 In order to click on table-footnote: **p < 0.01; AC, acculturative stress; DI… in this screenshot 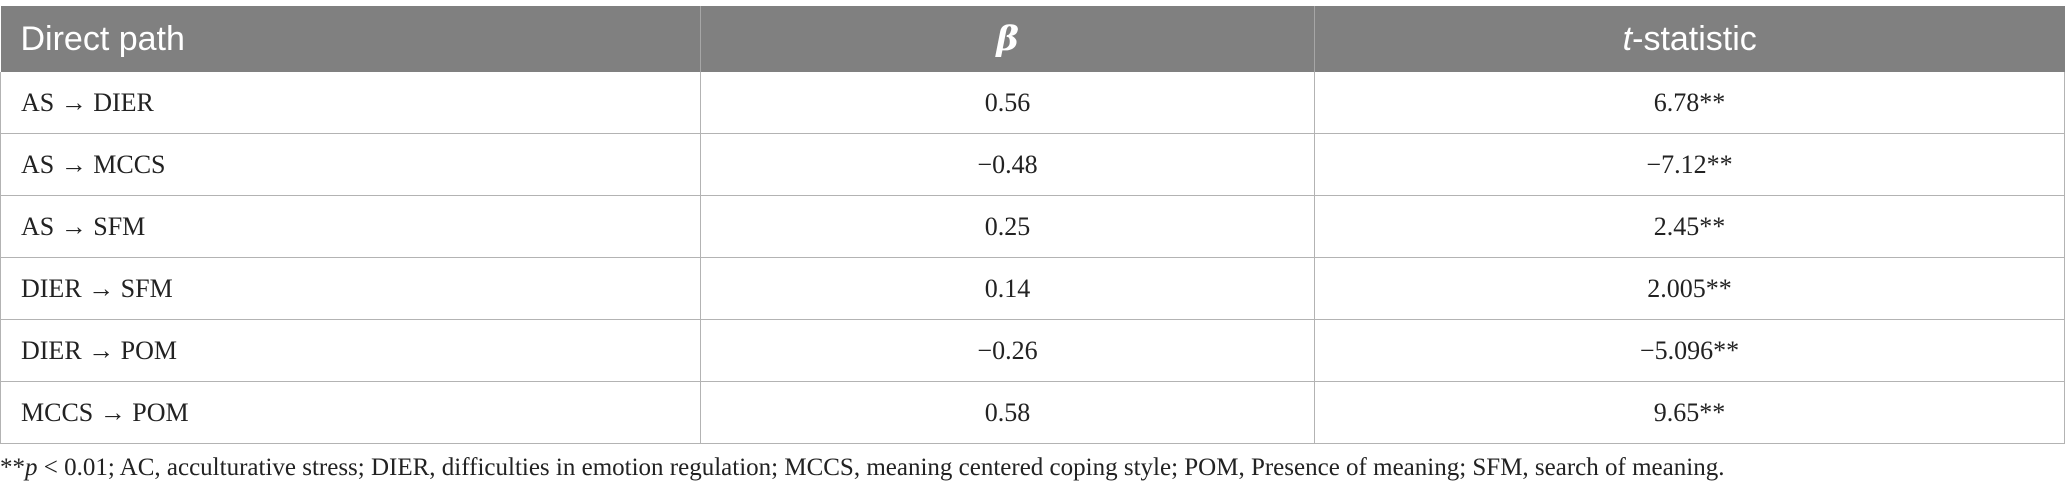, I will do `click(862, 468)`.